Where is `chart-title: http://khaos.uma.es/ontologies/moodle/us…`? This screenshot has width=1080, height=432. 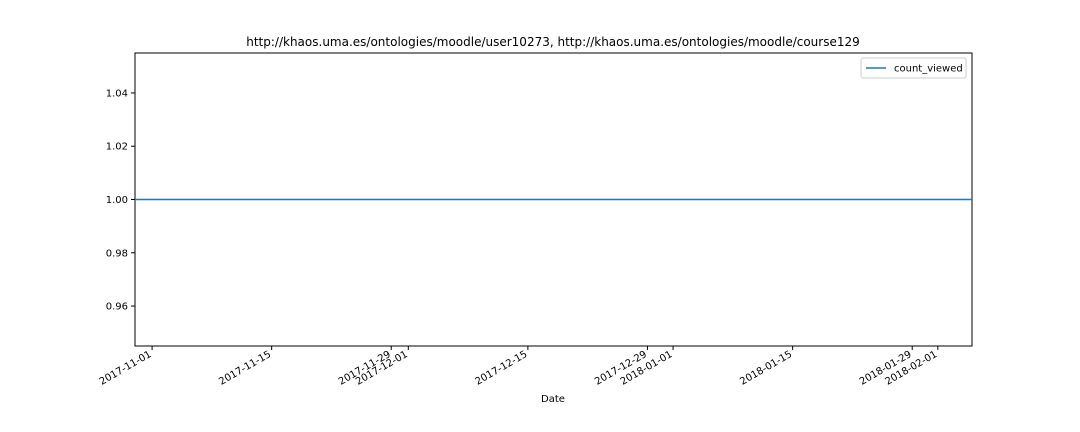 chart-title: http://khaos.uma.es/ontologies/moodle/us… is located at coordinates (553, 42).